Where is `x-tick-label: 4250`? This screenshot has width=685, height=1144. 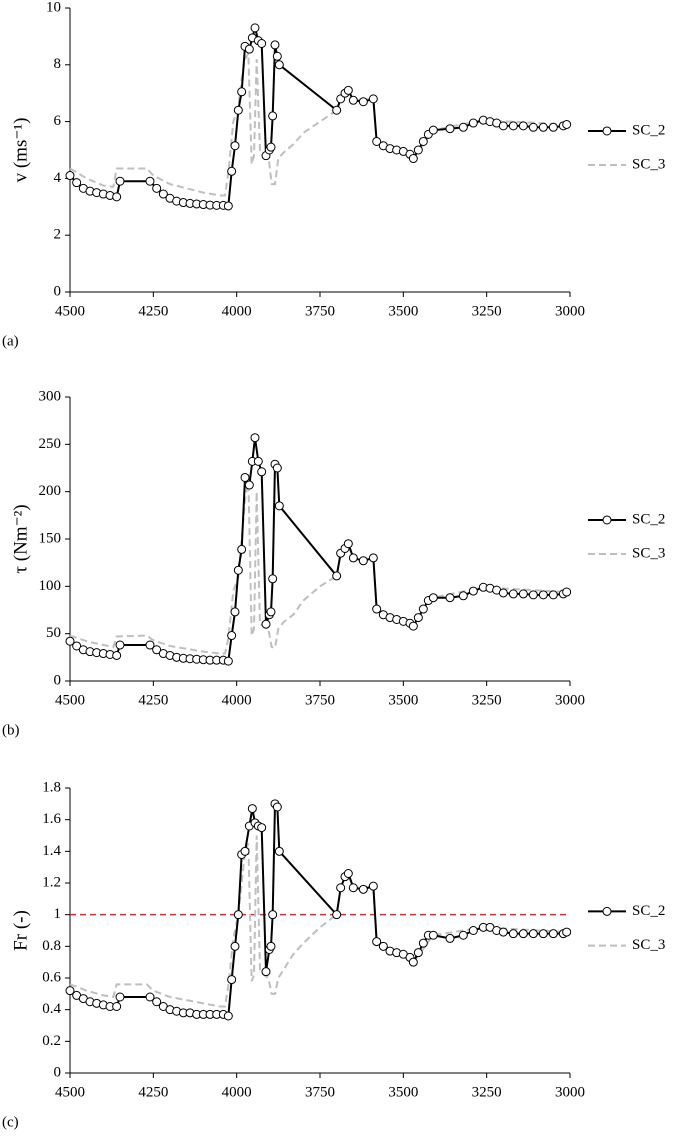 x-tick-label: 4250 is located at coordinates (153, 700).